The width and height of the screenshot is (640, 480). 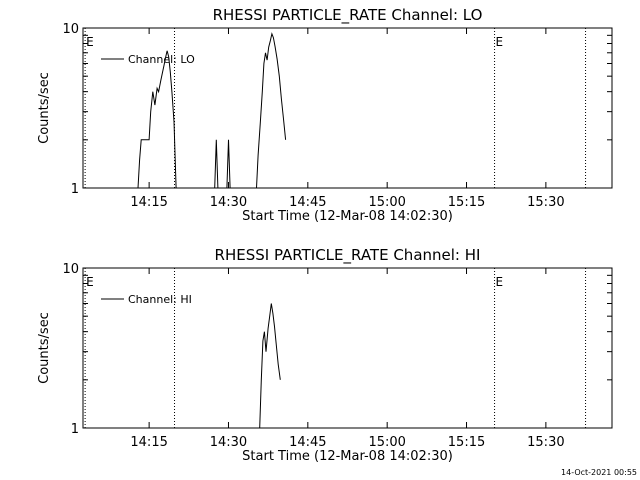 I want to click on footer-timestamp: 14-Oct-2021 00:55, so click(x=599, y=472).